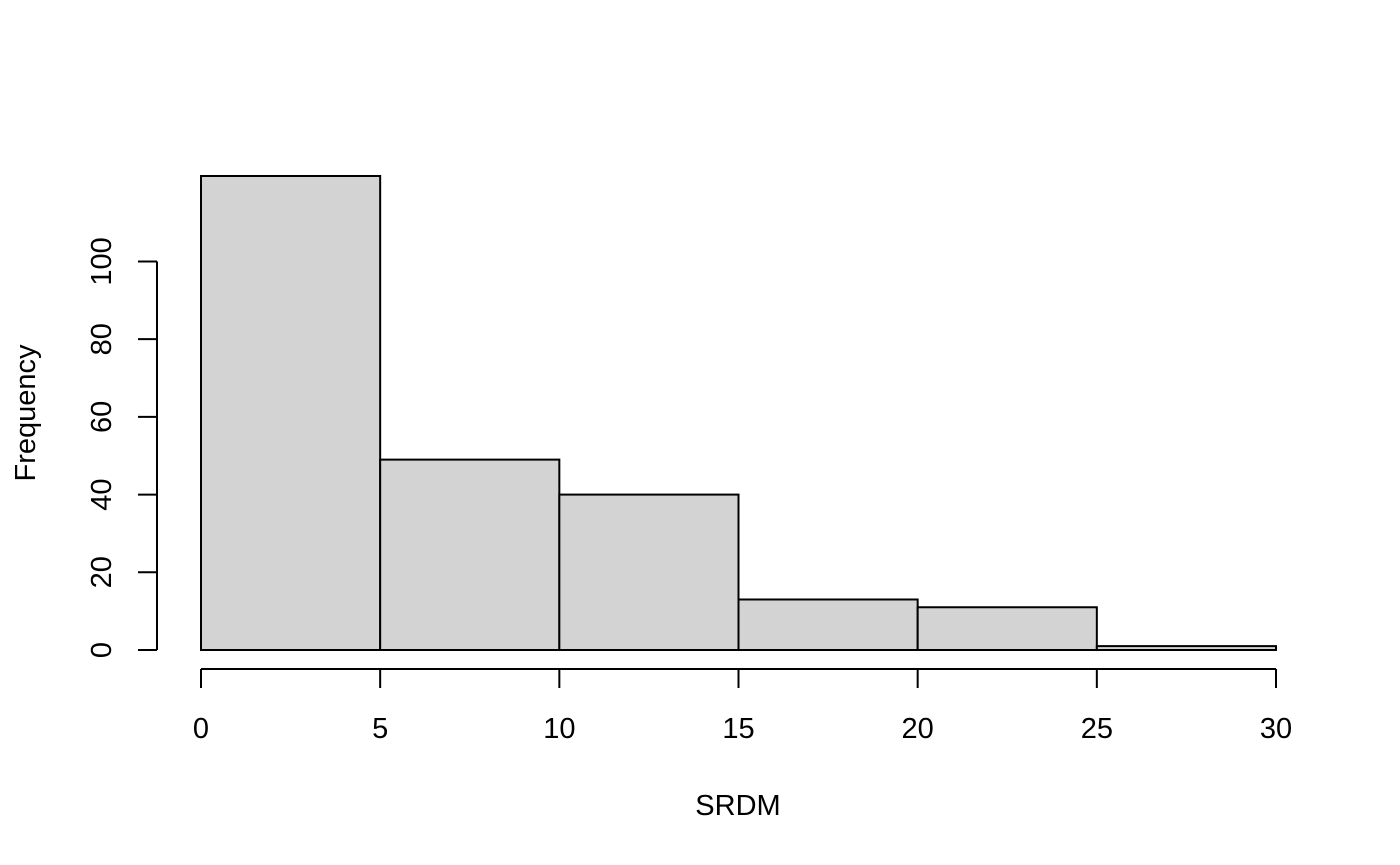  I want to click on y-tick-label: 20, so click(102, 572).